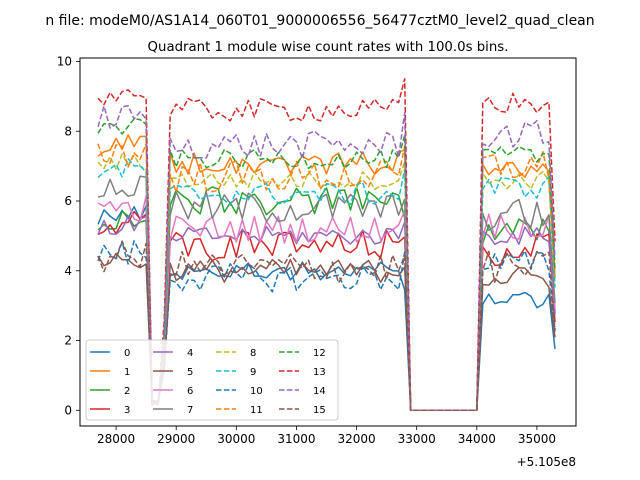 This screenshot has height=480, width=640. I want to click on y-tick-label: 4, so click(68, 271).